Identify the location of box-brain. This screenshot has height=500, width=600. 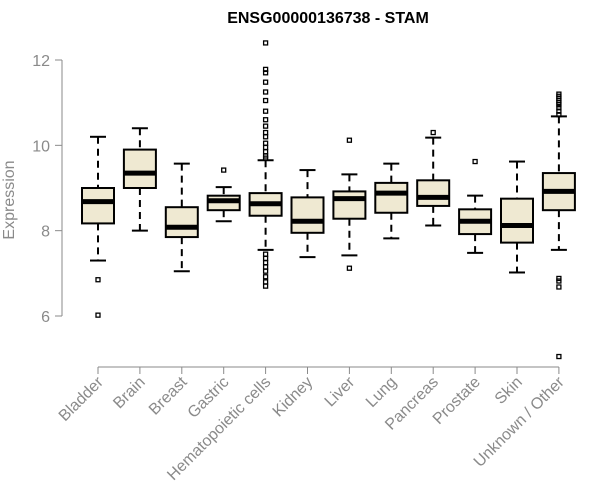
(139, 179).